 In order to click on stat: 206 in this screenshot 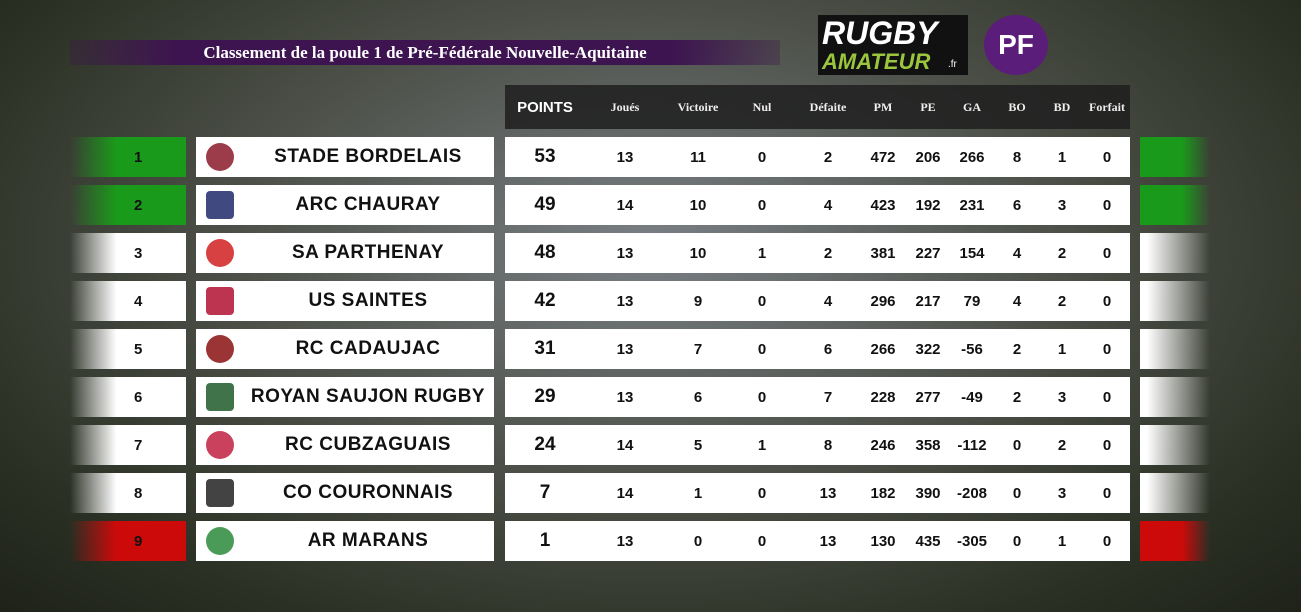, I will do `click(928, 157)`.